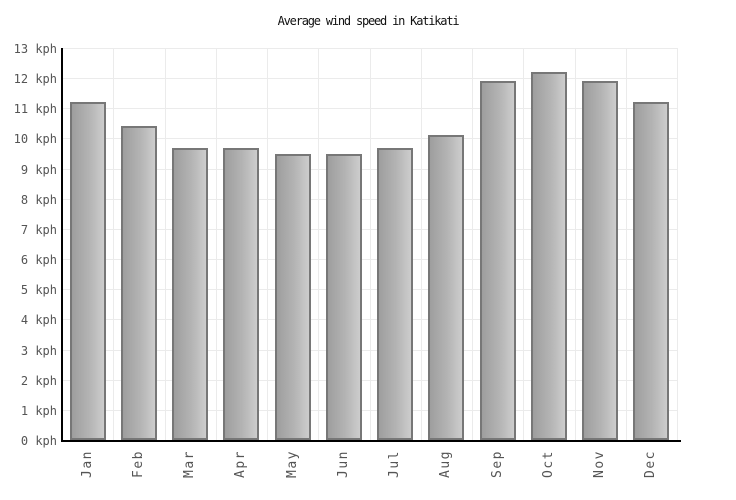 The image size is (736, 500). Describe the element at coordinates (35, 79) in the screenshot. I see `y-tick-label-12: 12 kph` at that location.